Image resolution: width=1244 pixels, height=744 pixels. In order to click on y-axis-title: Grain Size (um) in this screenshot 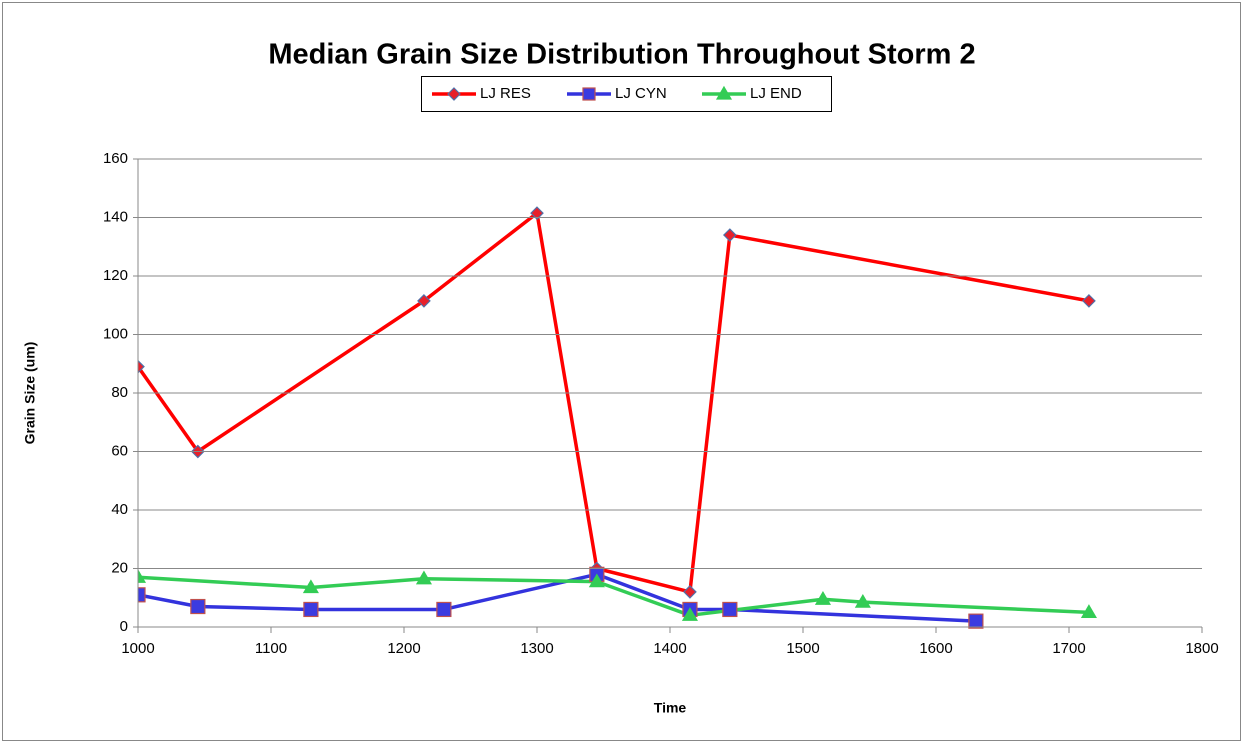, I will do `click(30, 393)`.